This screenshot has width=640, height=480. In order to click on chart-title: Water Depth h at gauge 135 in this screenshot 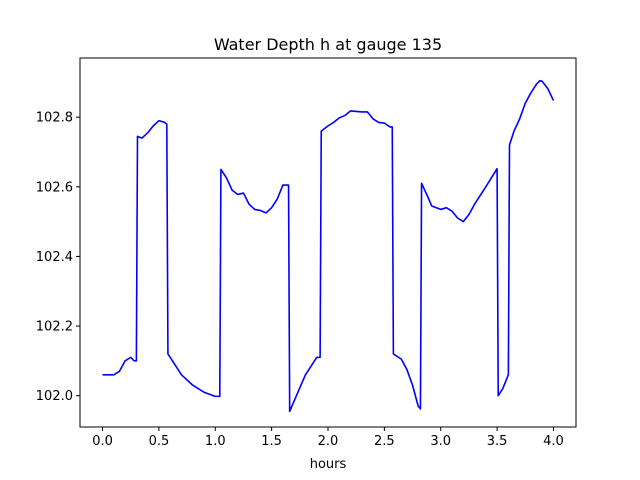, I will do `click(328, 44)`.